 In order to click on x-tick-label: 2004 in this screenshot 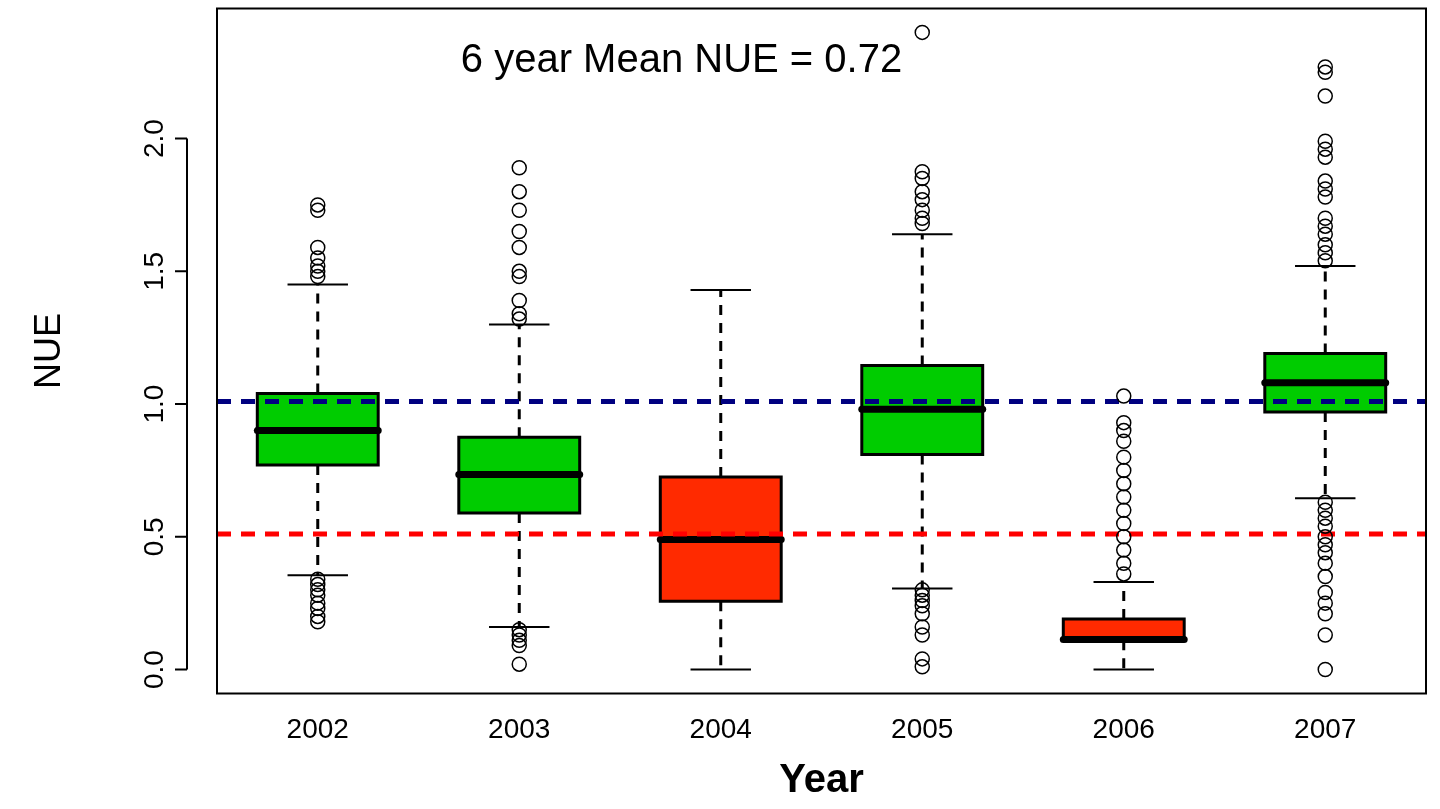, I will do `click(720, 728)`.